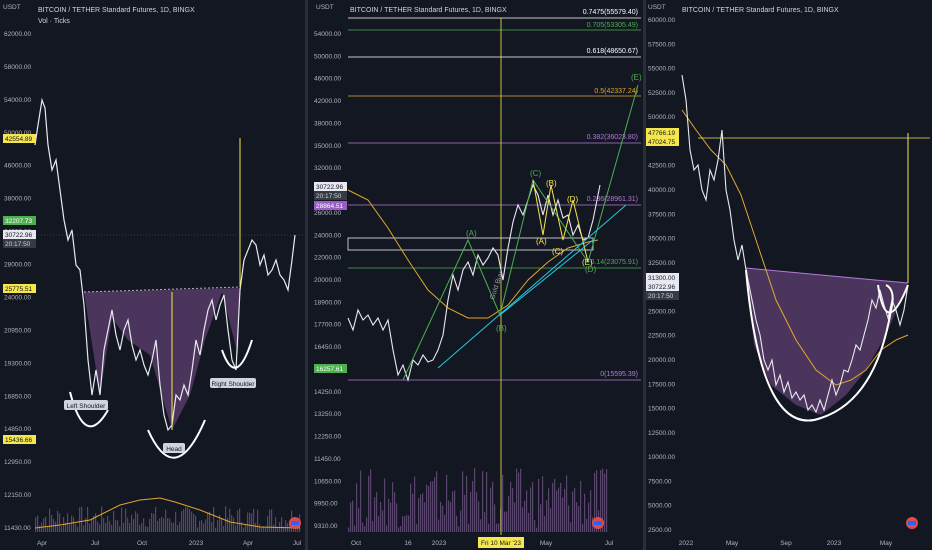 Image resolution: width=932 pixels, height=550 pixels. What do you see at coordinates (661, 311) in the screenshot?
I see `y-tick-label: 25000.00` at bounding box center [661, 311].